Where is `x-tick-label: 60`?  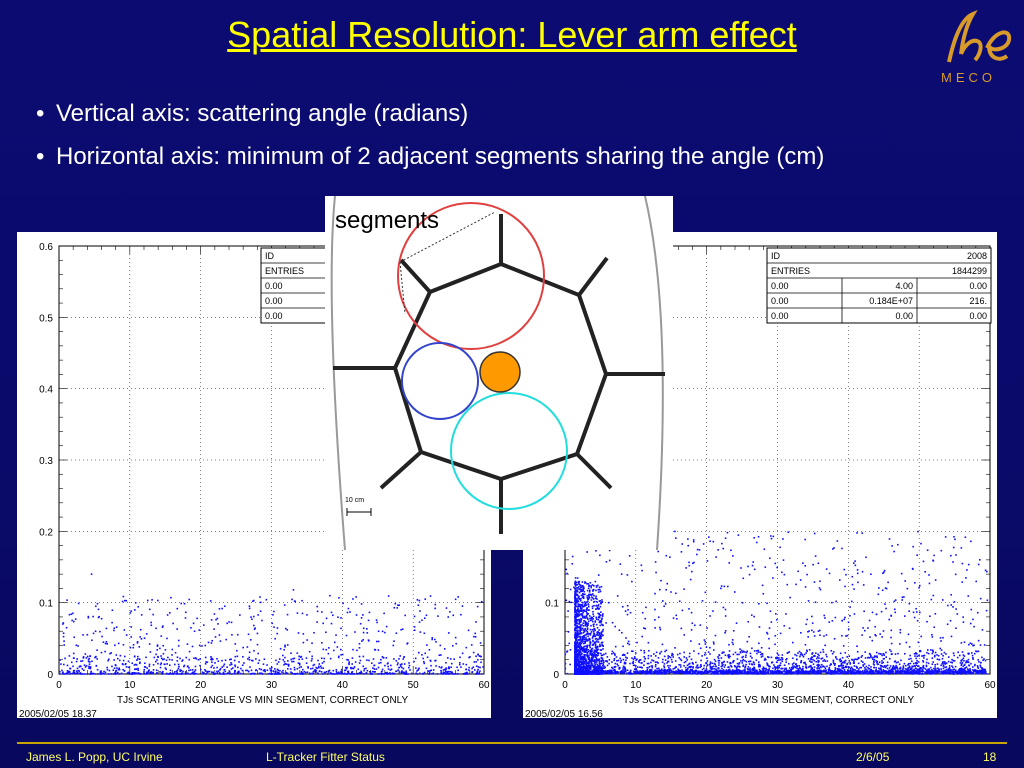
x-tick-label: 60 is located at coordinates (484, 685).